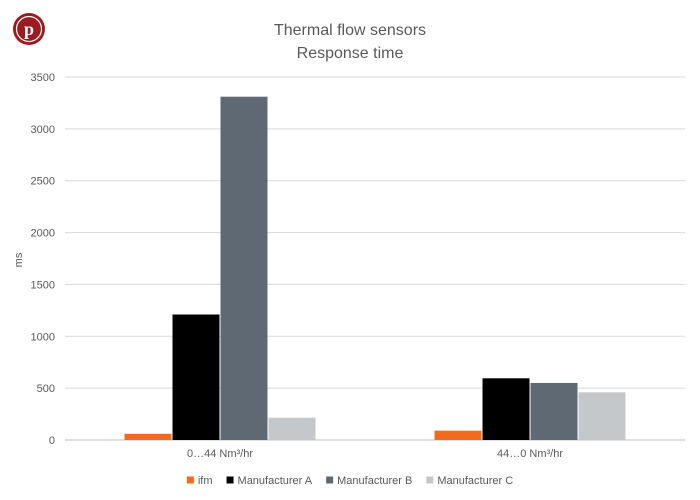 The image size is (700, 500). I want to click on logo-ring-icon, so click(29, 29).